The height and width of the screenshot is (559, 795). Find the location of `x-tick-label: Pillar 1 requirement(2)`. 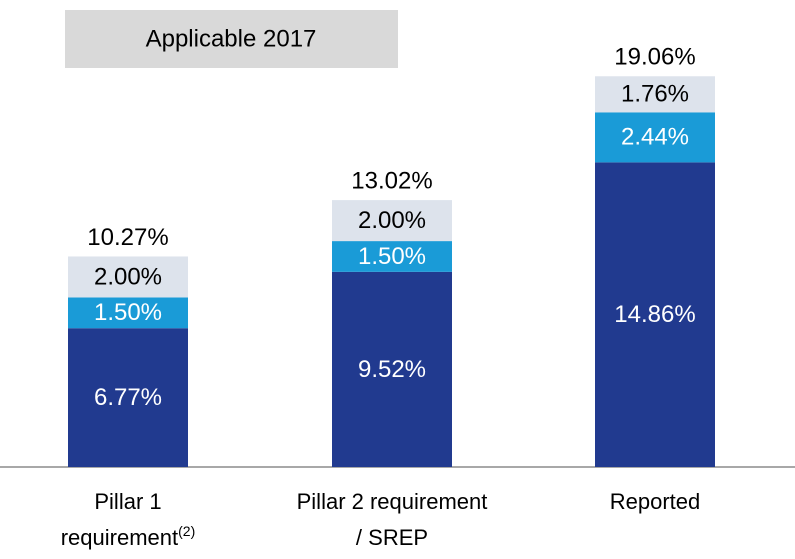

x-tick-label: Pillar 1 requirement(2) is located at coordinates (128, 519).